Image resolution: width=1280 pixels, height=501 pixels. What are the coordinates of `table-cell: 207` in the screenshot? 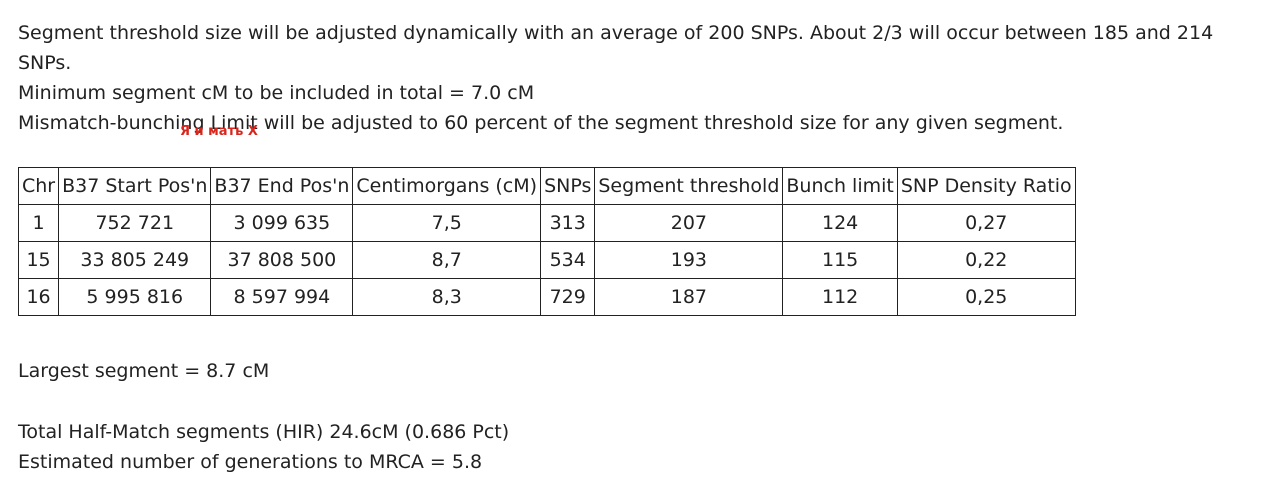 It's located at (689, 223).